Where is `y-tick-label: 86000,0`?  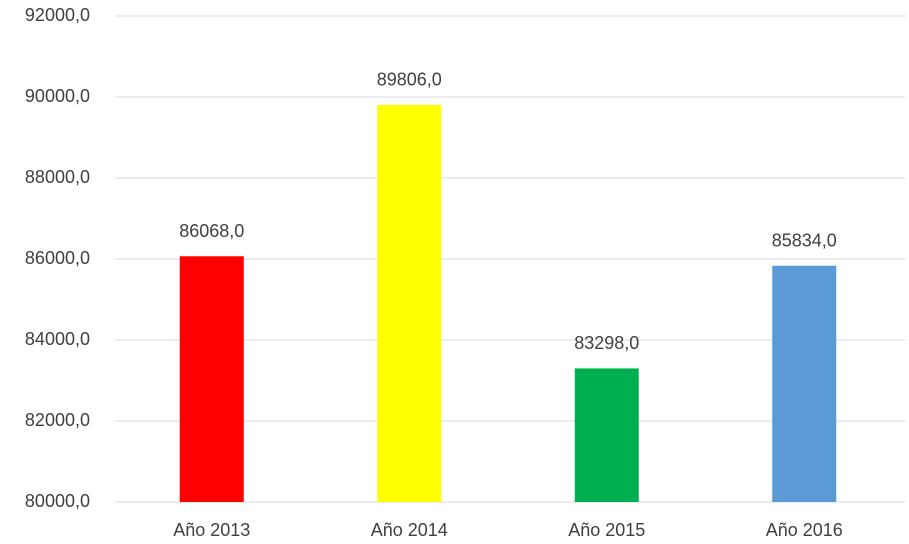
y-tick-label: 86000,0 is located at coordinates (57, 258).